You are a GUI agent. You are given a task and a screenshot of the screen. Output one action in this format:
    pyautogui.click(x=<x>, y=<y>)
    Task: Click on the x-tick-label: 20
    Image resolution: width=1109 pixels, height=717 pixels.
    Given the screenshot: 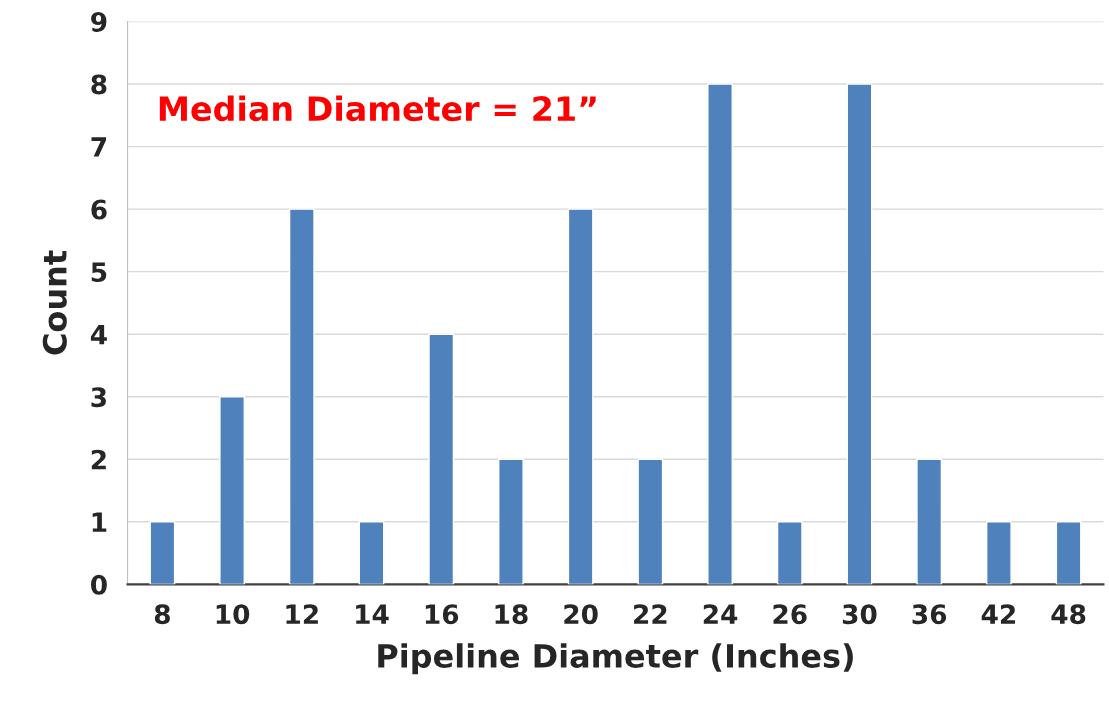 What is the action you would take?
    pyautogui.click(x=581, y=614)
    